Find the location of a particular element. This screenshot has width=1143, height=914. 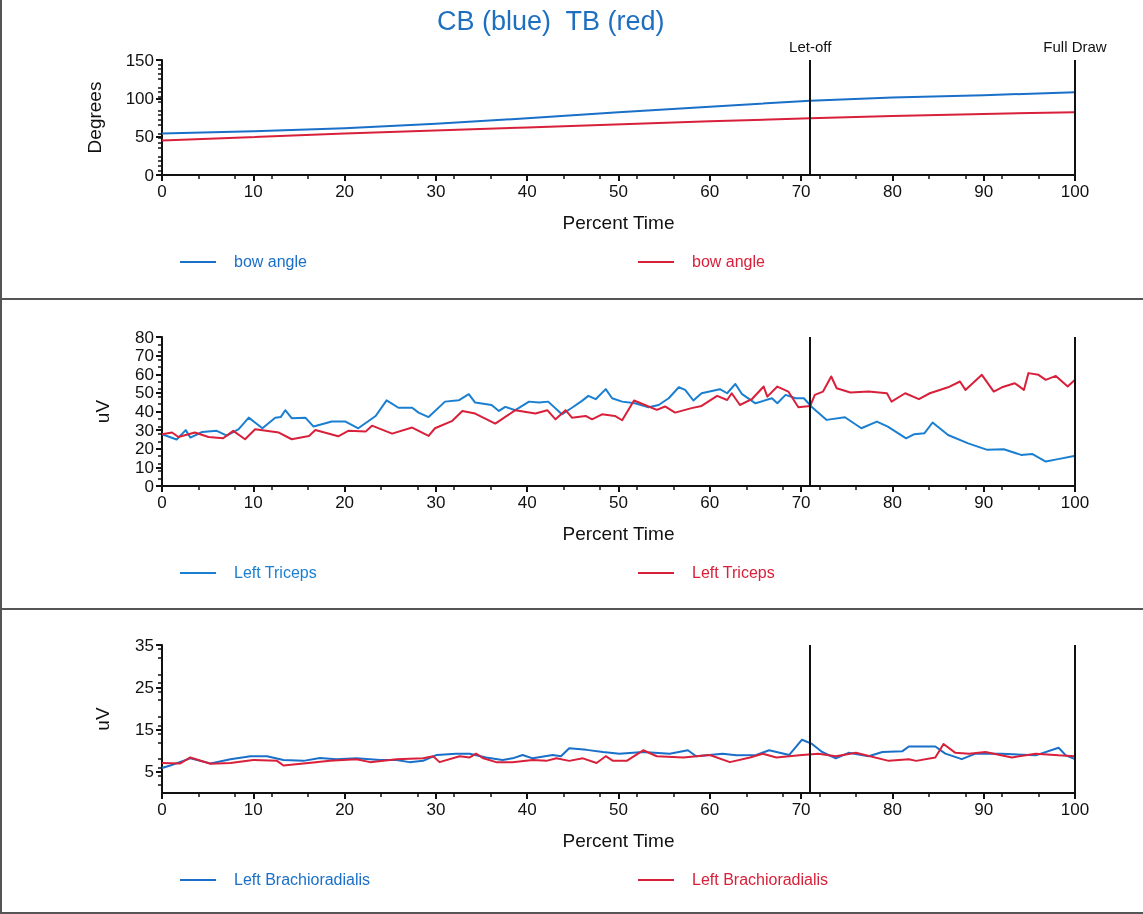

ref-line-label: Full Draw is located at coordinates (1075, 46).